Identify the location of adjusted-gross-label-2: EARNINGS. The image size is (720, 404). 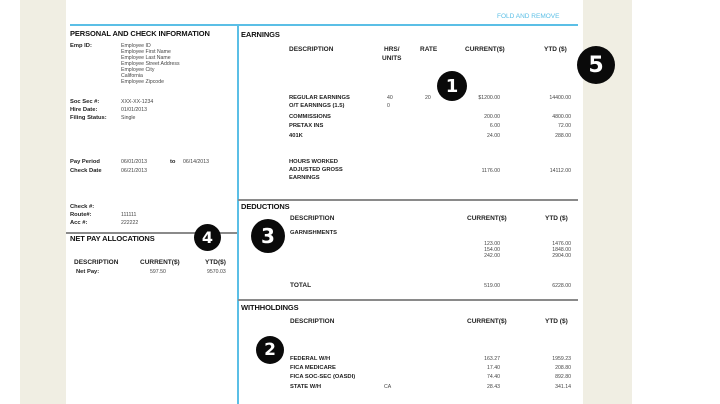
(304, 178).